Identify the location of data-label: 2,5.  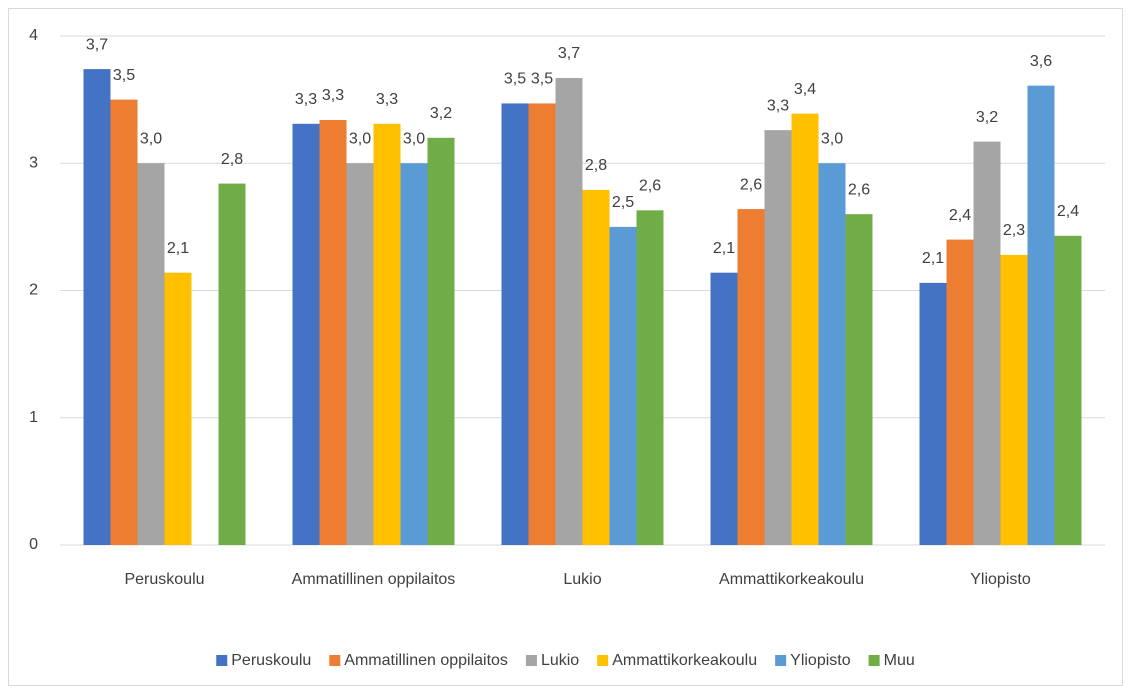
(623, 202).